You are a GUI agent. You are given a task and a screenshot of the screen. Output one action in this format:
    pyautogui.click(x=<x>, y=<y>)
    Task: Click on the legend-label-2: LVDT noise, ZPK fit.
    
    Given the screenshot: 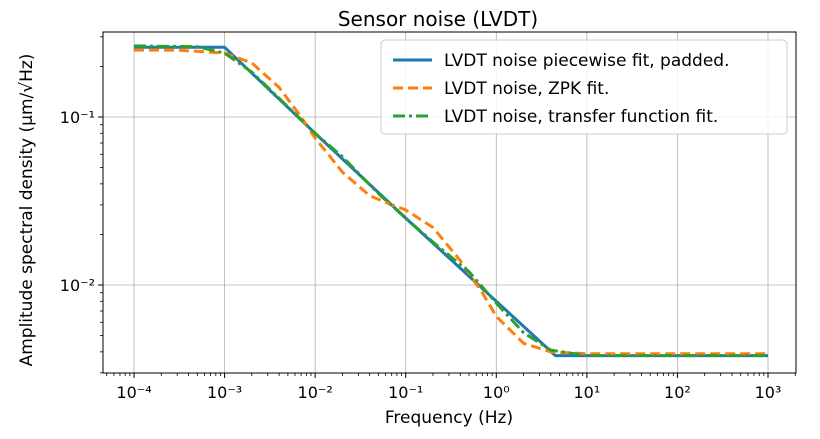 What is the action you would take?
    pyautogui.click(x=526, y=89)
    